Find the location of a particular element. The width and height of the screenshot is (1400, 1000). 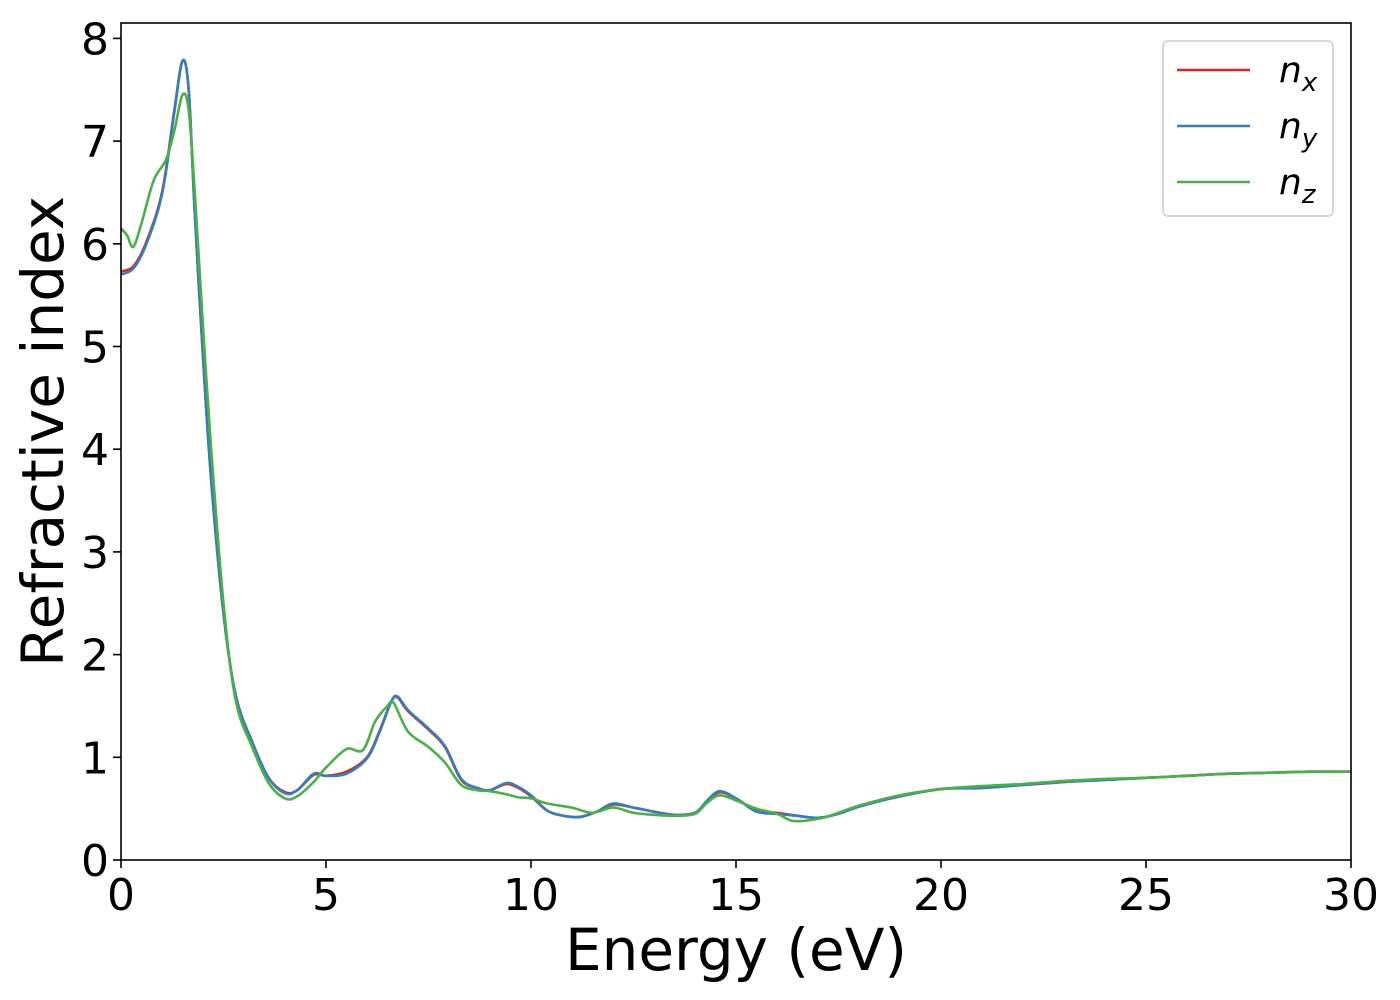

y-tick-label: 8 is located at coordinates (95, 39).